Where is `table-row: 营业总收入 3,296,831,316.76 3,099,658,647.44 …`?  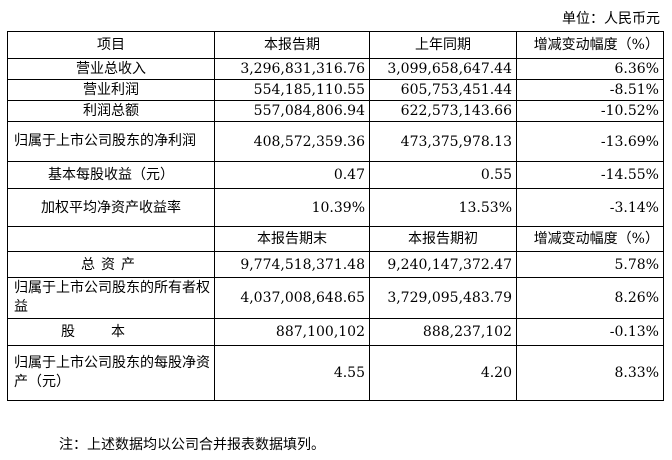 table-row: 营业总收入 3,296,831,316.76 3,099,658,647.44 … is located at coordinates (335, 69).